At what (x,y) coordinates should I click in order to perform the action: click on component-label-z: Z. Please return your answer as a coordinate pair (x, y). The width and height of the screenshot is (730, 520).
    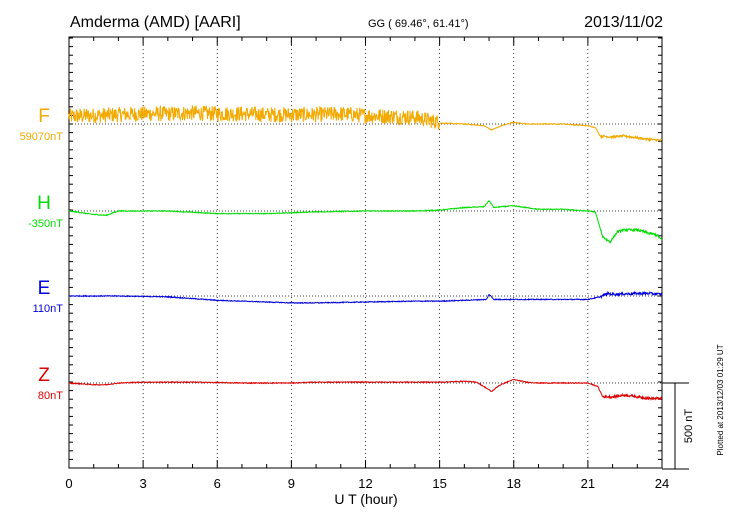
    Looking at the image, I should click on (44, 375).